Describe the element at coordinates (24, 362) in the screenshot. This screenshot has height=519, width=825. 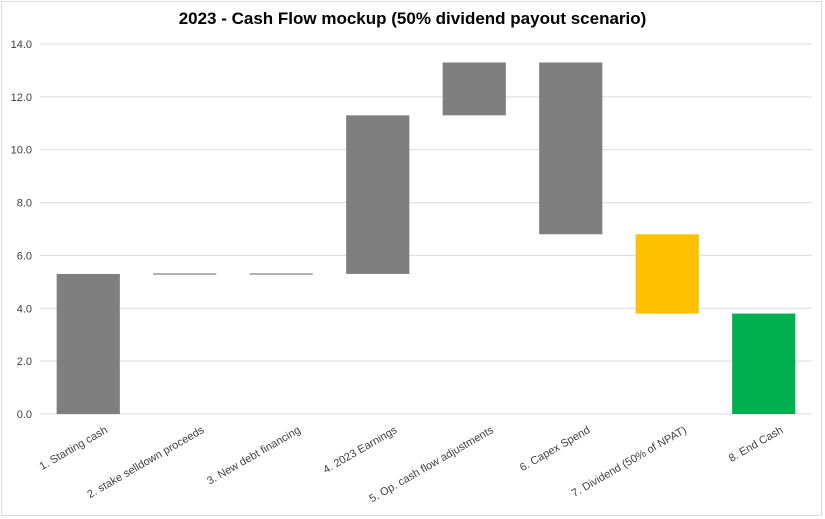
I see `y-tick-label: 2.0` at that location.